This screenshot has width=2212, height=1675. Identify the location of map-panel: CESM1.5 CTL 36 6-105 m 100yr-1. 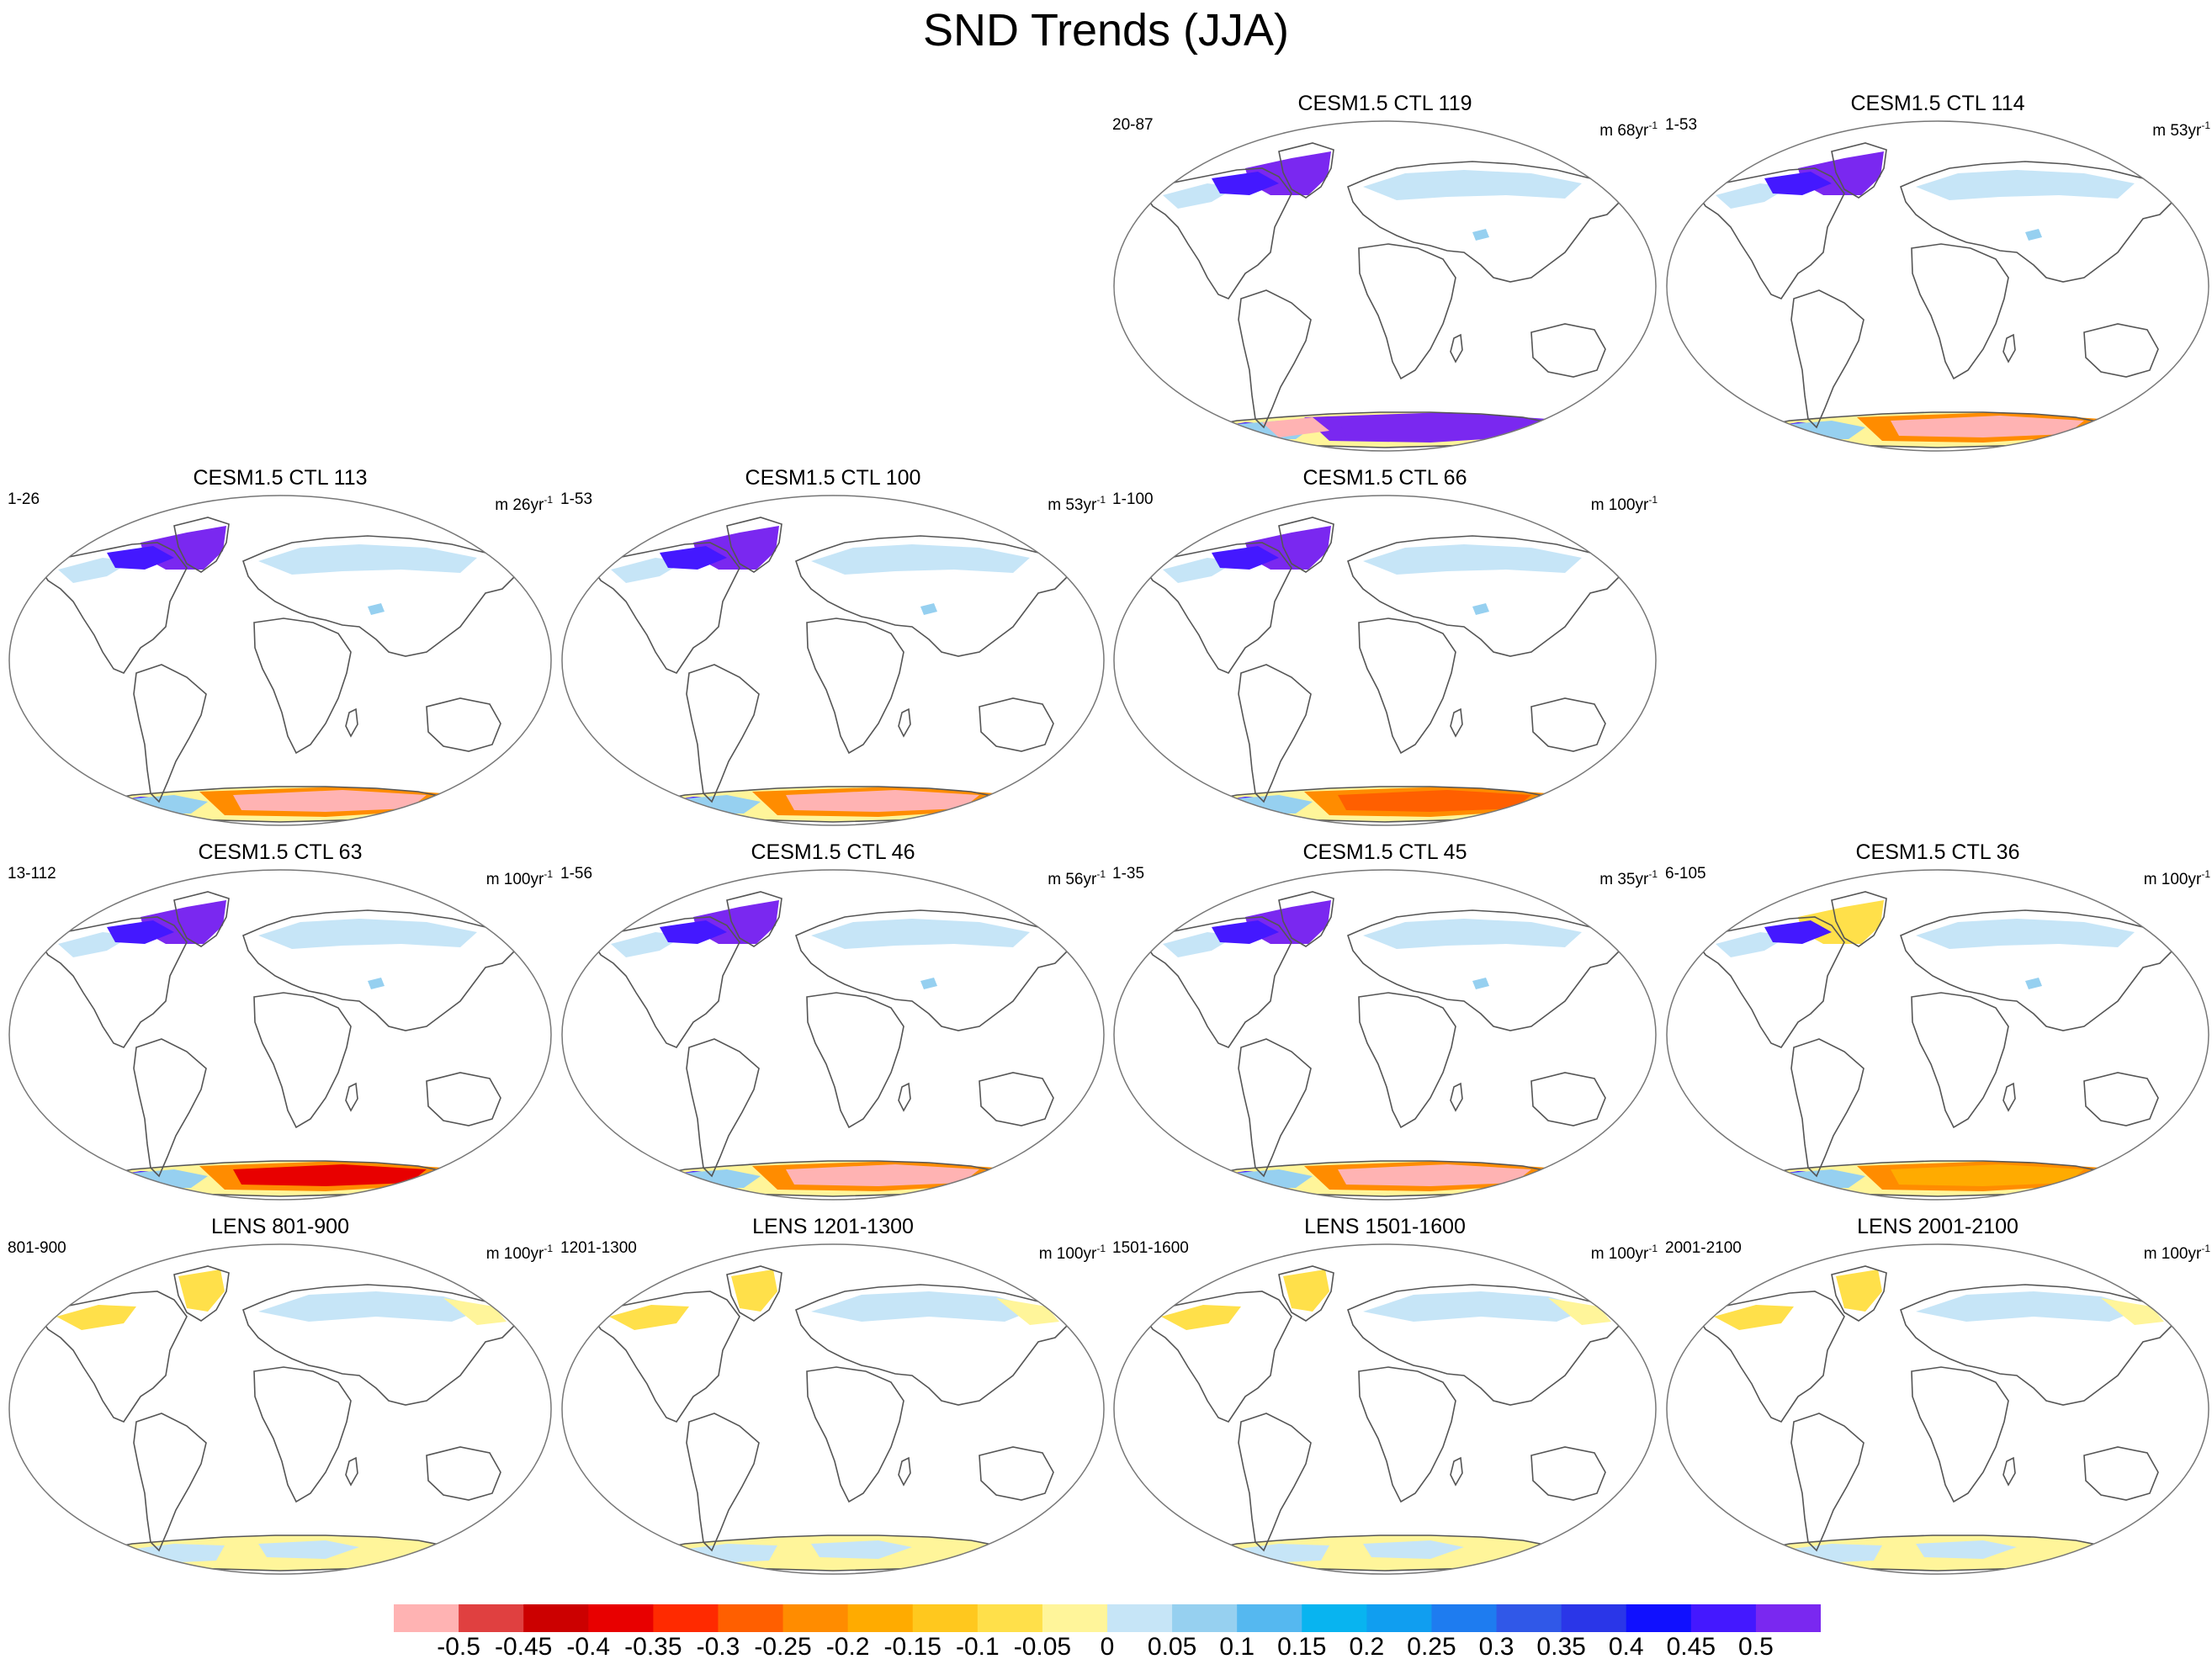
(1937, 1025).